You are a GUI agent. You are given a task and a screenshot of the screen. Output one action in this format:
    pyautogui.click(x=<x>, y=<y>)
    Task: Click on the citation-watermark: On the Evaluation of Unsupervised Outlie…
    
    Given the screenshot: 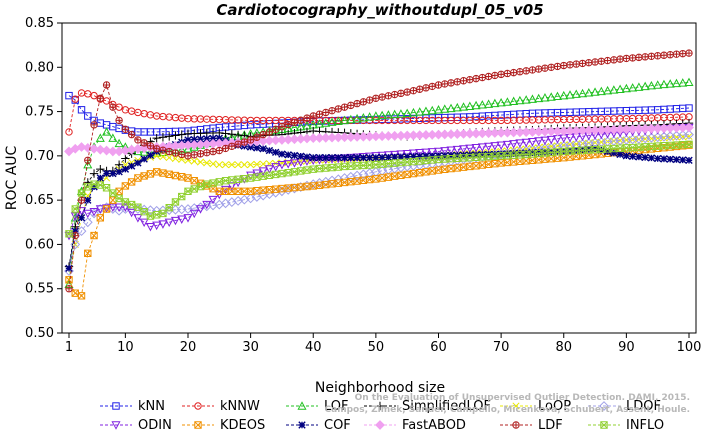 What is the action you would take?
    pyautogui.click(x=522, y=398)
    